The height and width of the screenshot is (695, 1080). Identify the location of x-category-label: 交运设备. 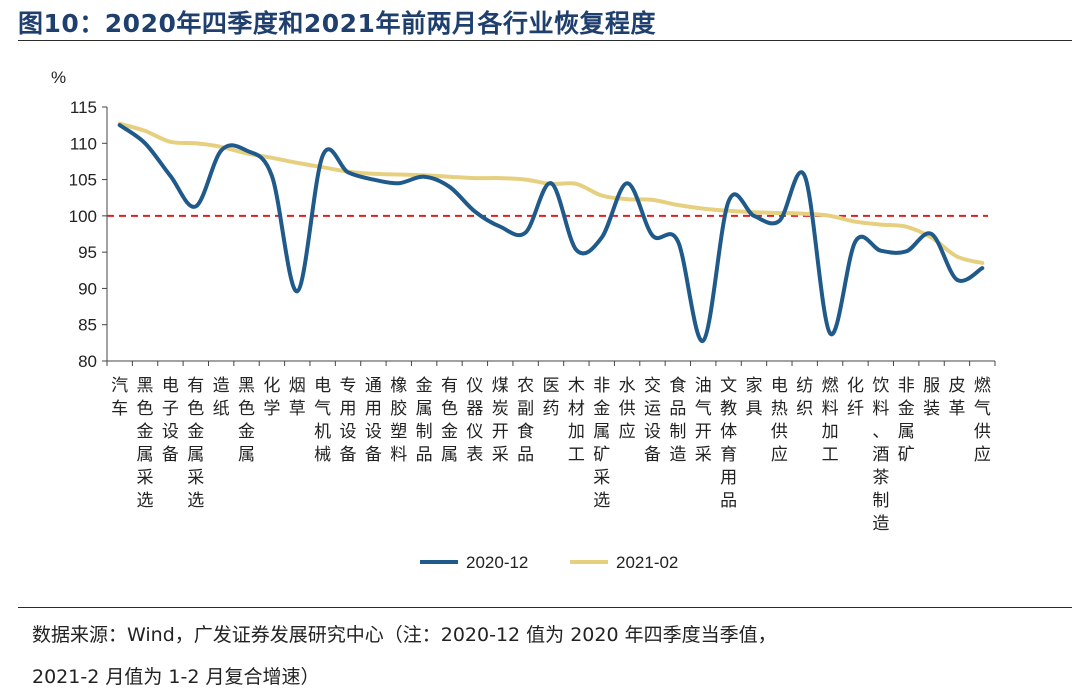
(652, 420).